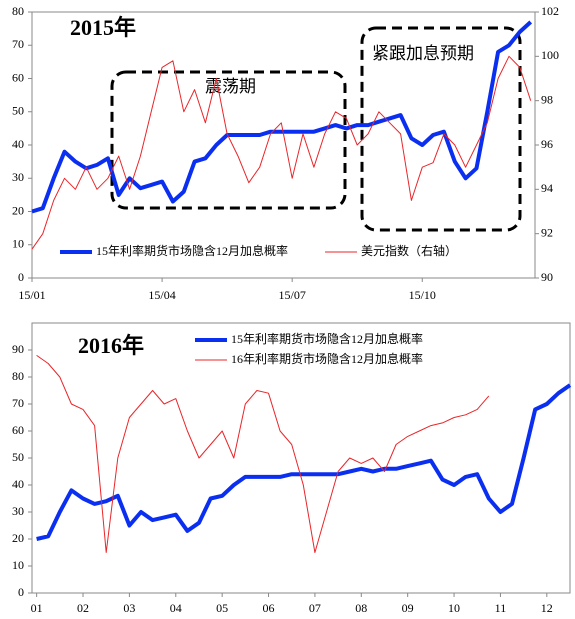  I want to click on x-tick-label: 08, so click(361, 608).